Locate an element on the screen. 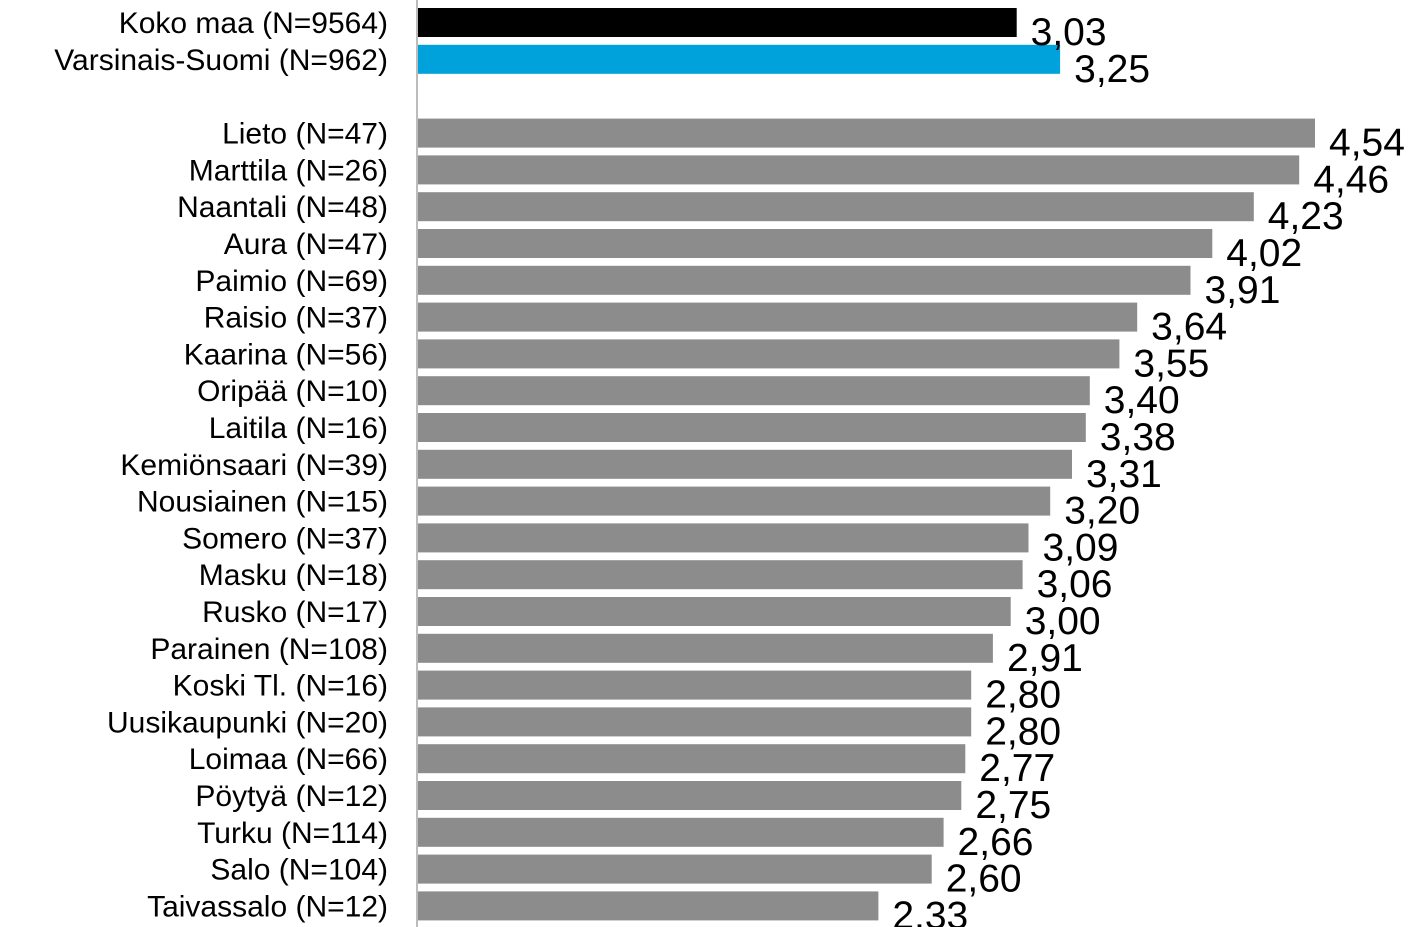 This screenshot has width=1420, height=927. category-label: Lieto (N=47) is located at coordinates (305, 134).